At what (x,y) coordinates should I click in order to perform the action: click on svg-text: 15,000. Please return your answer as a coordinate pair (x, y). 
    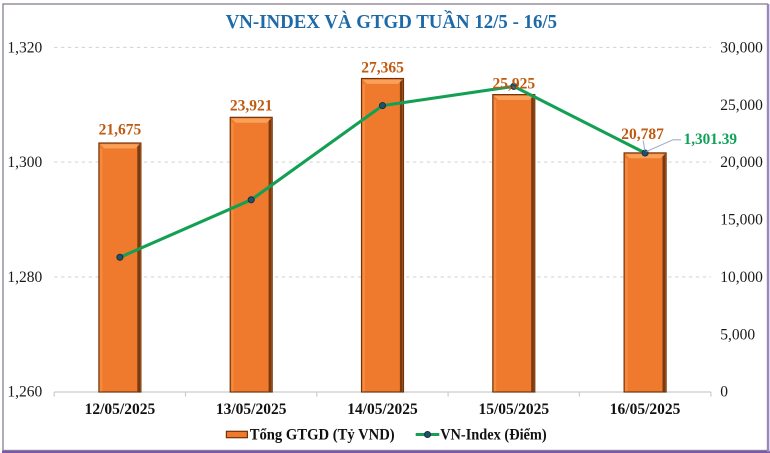
    Looking at the image, I should click on (741, 220).